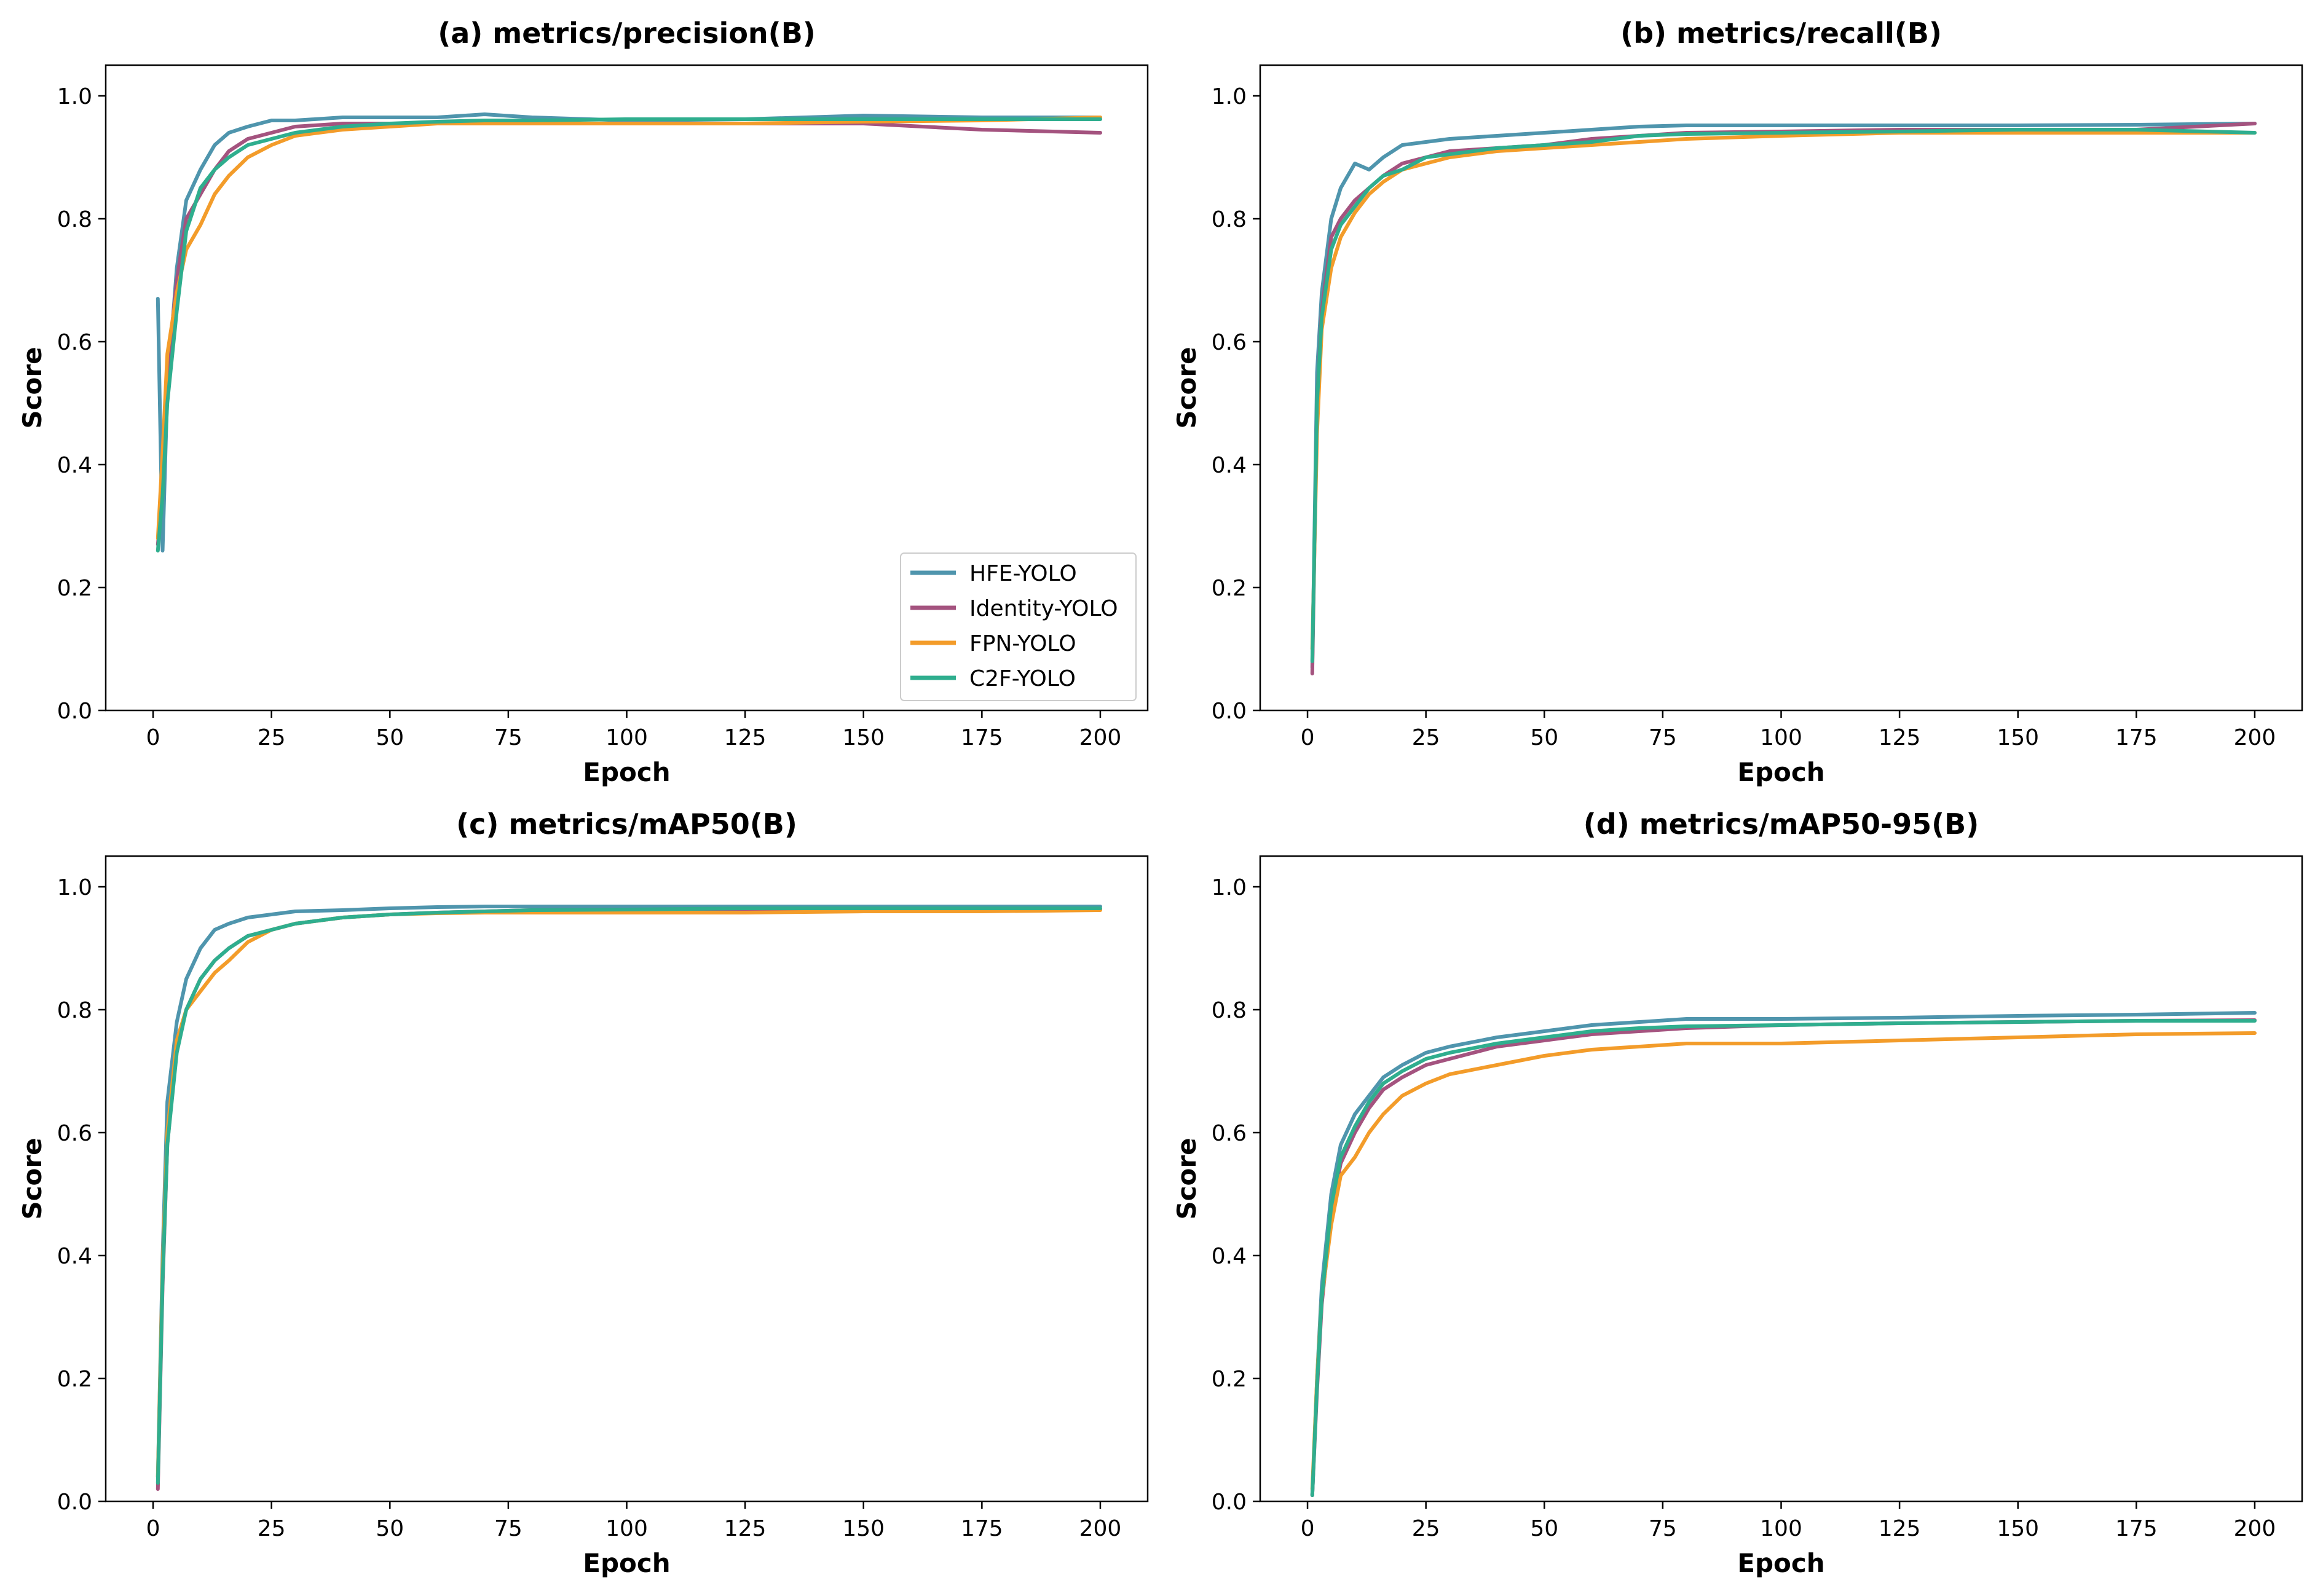 The width and height of the screenshot is (2323, 1596). I want to click on legend: HFE-YOLO Identity-YOLO FPN-YOLO C2F-YOLO, so click(1019, 627).